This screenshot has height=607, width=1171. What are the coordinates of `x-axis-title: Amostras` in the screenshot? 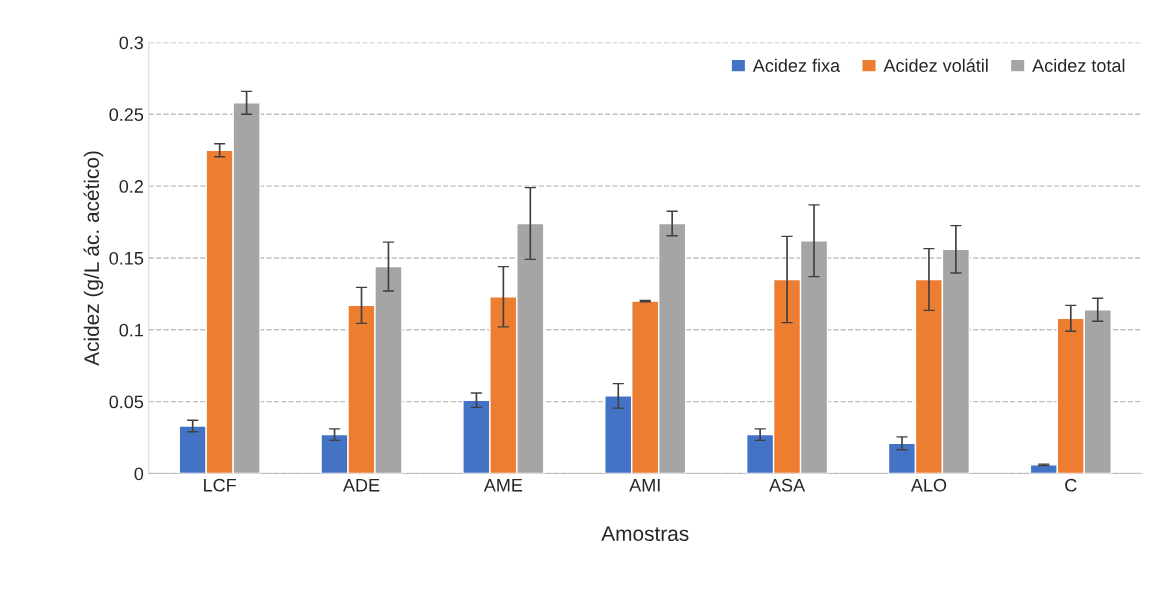 It's located at (645, 534).